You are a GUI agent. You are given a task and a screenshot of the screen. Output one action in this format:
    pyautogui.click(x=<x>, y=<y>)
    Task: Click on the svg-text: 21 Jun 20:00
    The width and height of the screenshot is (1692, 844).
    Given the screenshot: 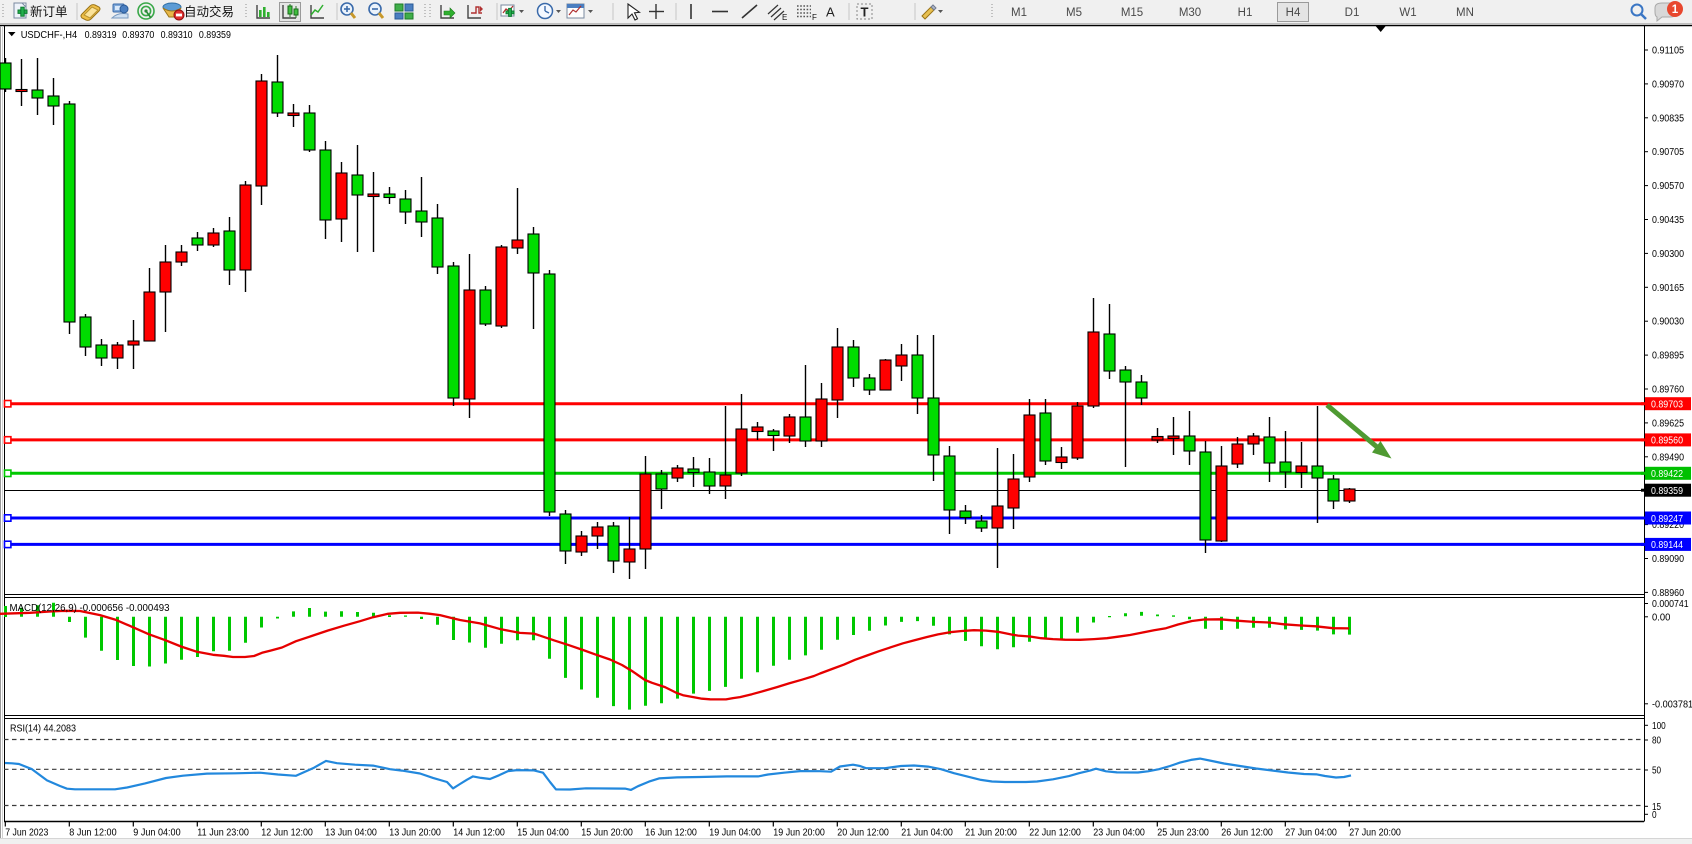 What is the action you would take?
    pyautogui.click(x=991, y=833)
    